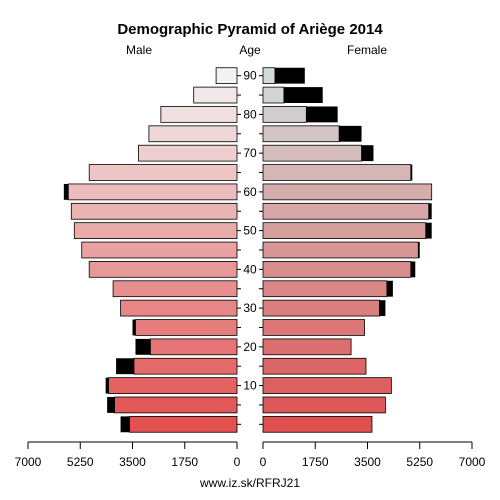  What do you see at coordinates (250, 347) in the screenshot?
I see `age-tick-label: 20` at bounding box center [250, 347].